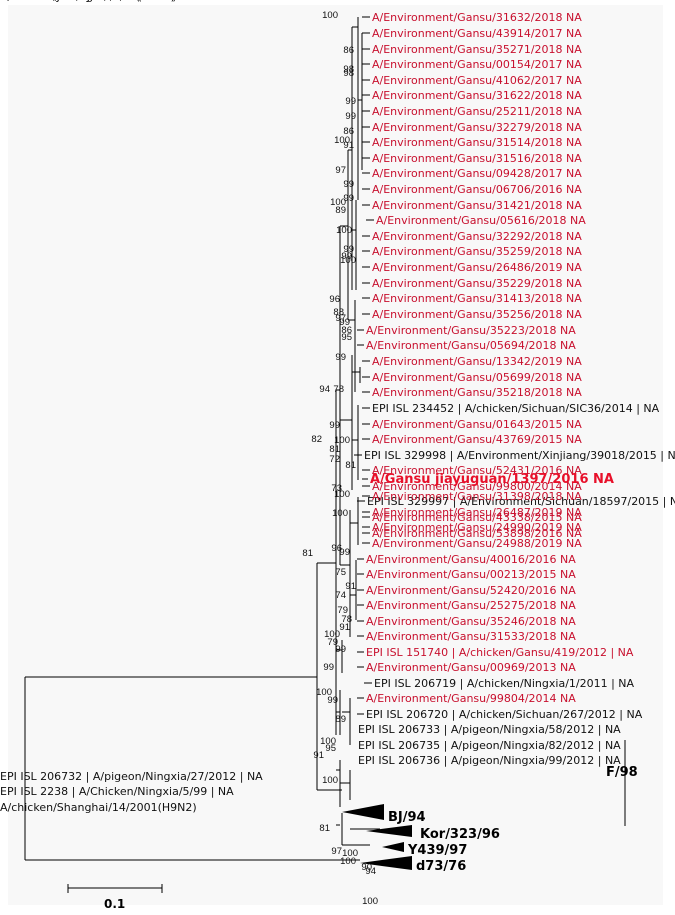 This screenshot has width=675, height=915. Describe the element at coordinates (336, 488) in the screenshot. I see `bootstrap-value: 73` at that location.